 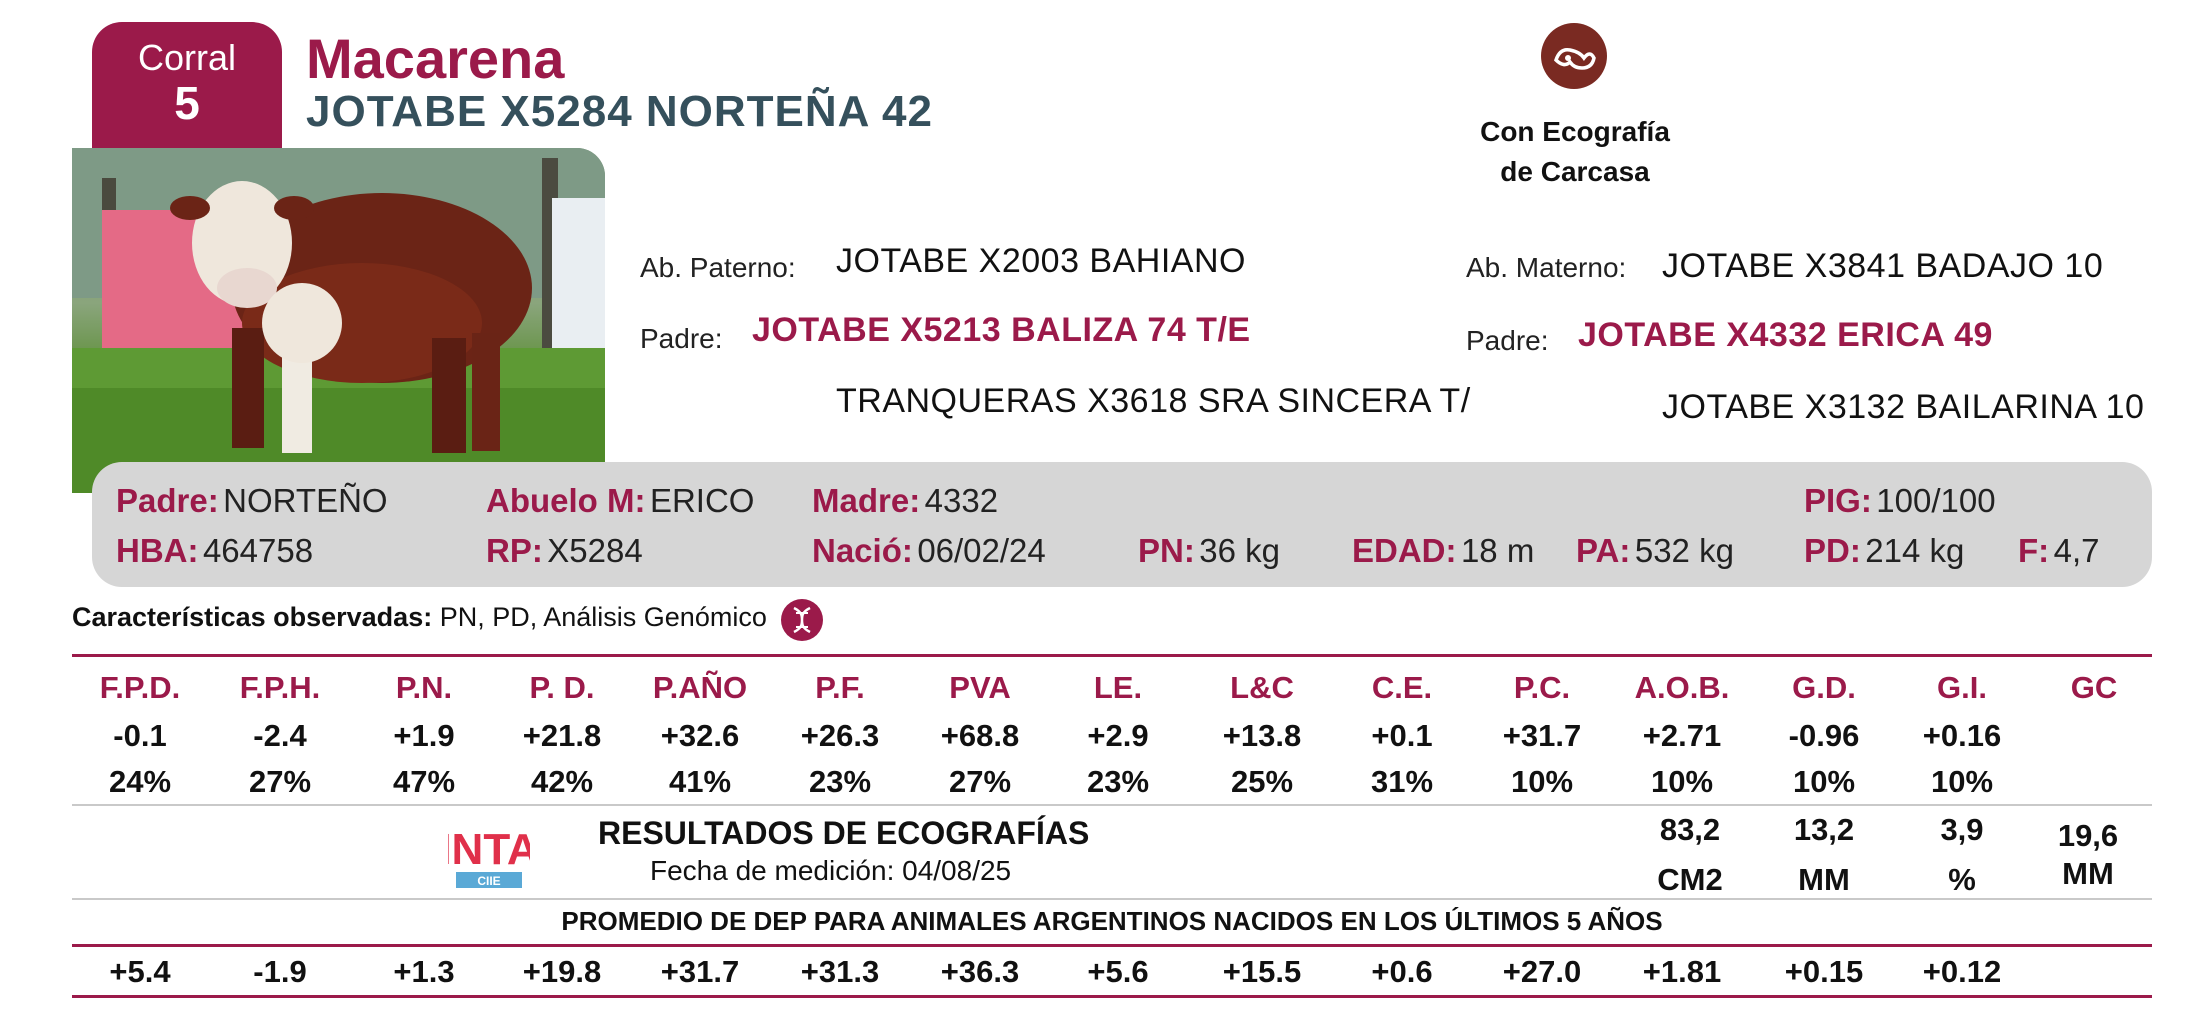 I want to click on dep-precision-7: 27%, so click(x=980, y=781).